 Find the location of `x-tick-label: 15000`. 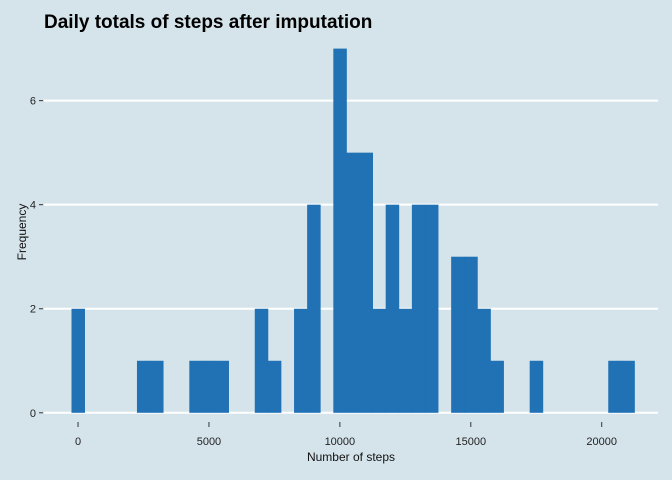

x-tick-label: 15000 is located at coordinates (470, 442).